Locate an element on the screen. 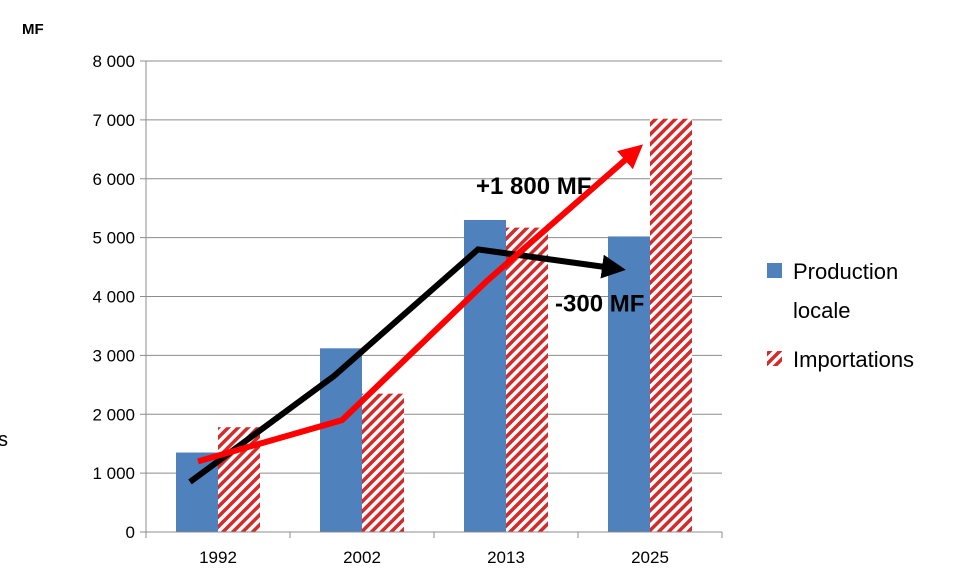 The image size is (980, 584). legend-label-production-locale-line1: Production is located at coordinates (845, 271).